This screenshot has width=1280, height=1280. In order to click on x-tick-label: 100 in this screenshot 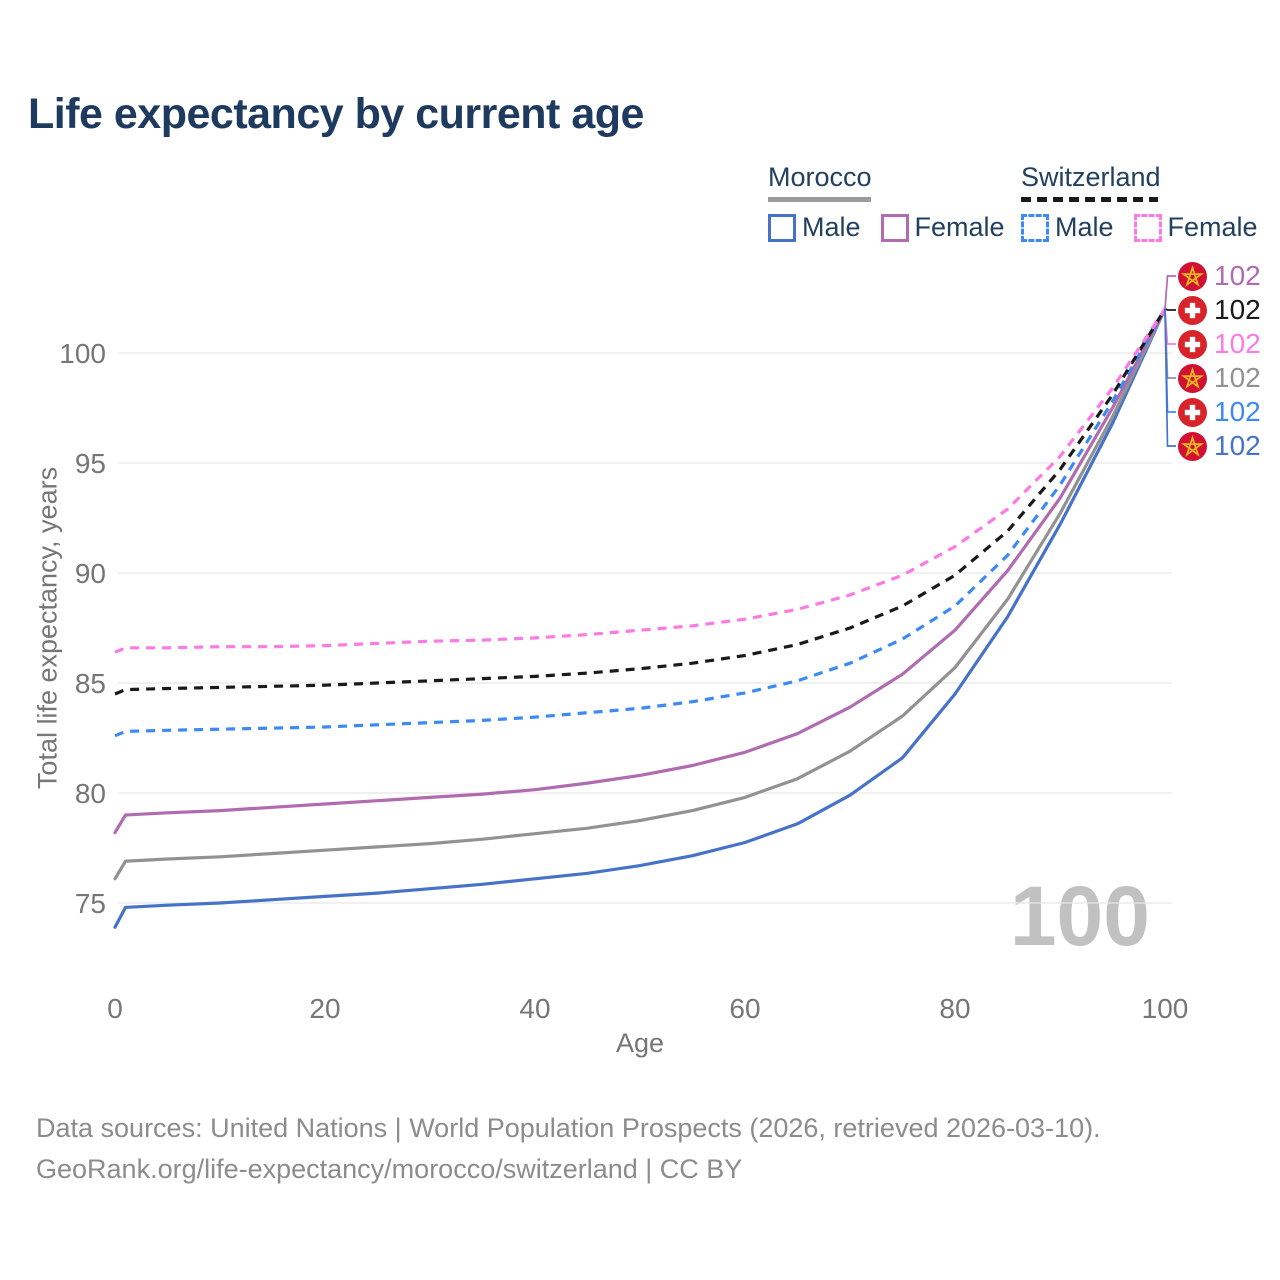, I will do `click(1165, 1008)`.